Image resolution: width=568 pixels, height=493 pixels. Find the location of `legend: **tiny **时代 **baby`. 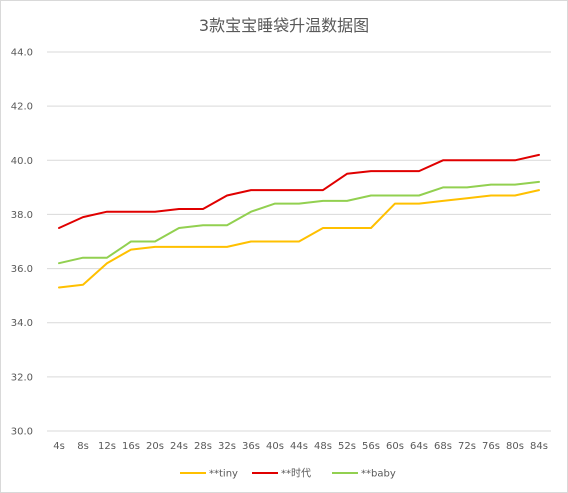

legend: **tiny **时代 **baby is located at coordinates (288, 474).